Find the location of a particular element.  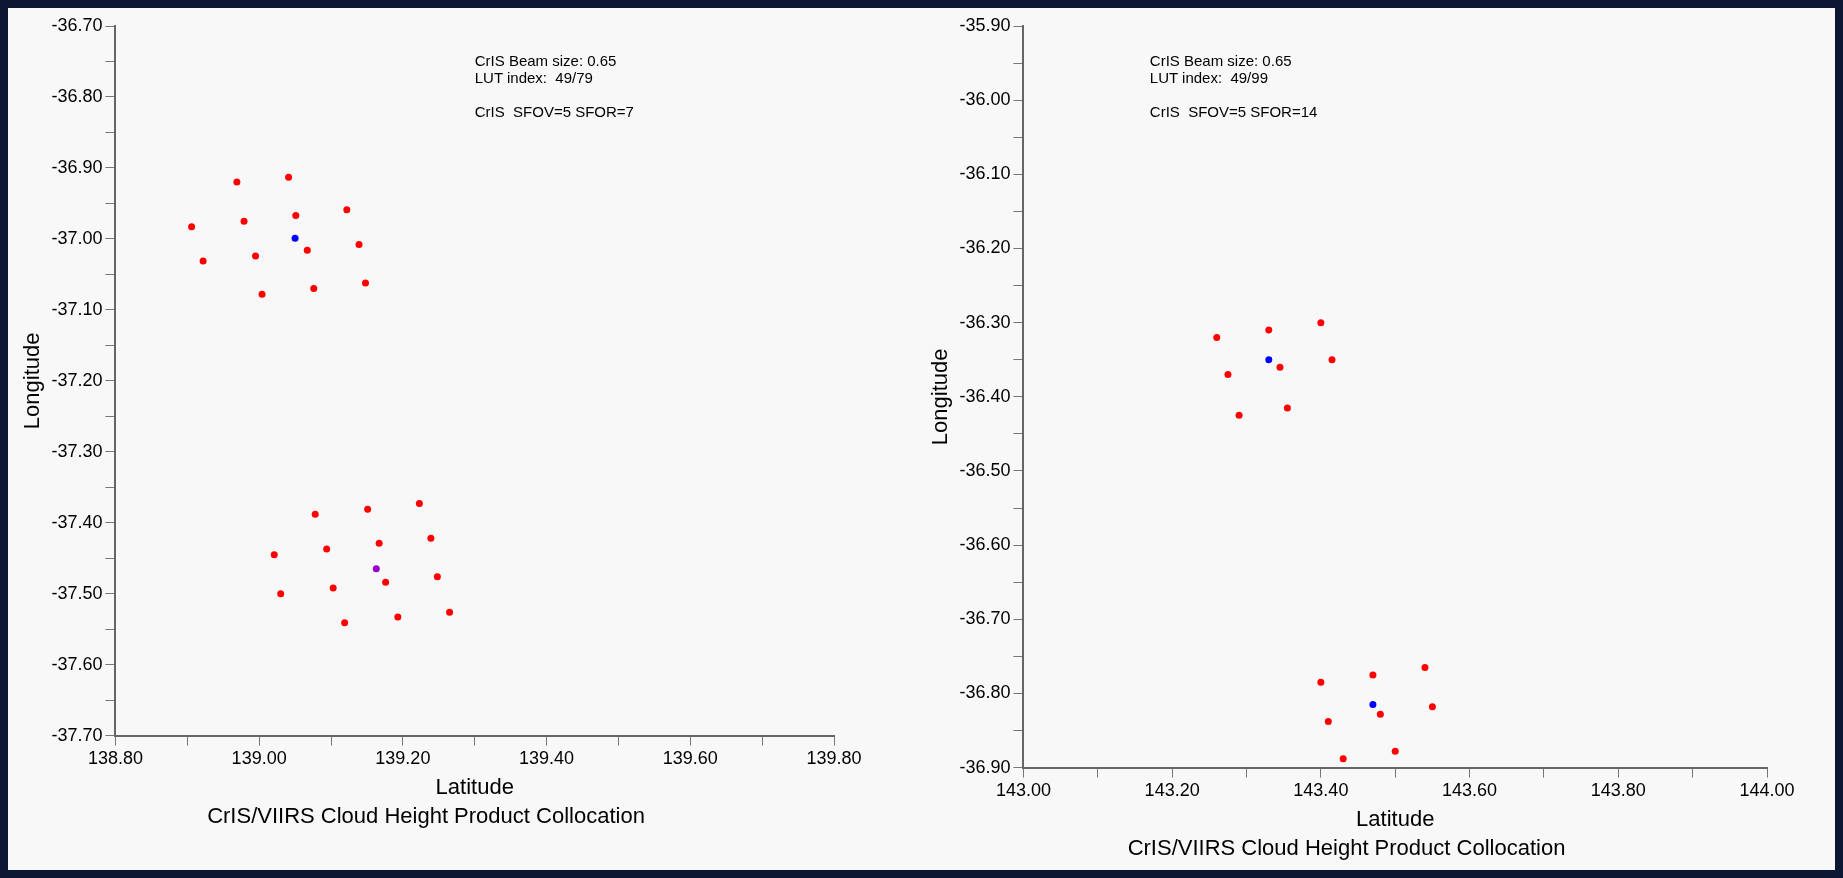

y-tick-label: -36.50 is located at coordinates (985, 469).